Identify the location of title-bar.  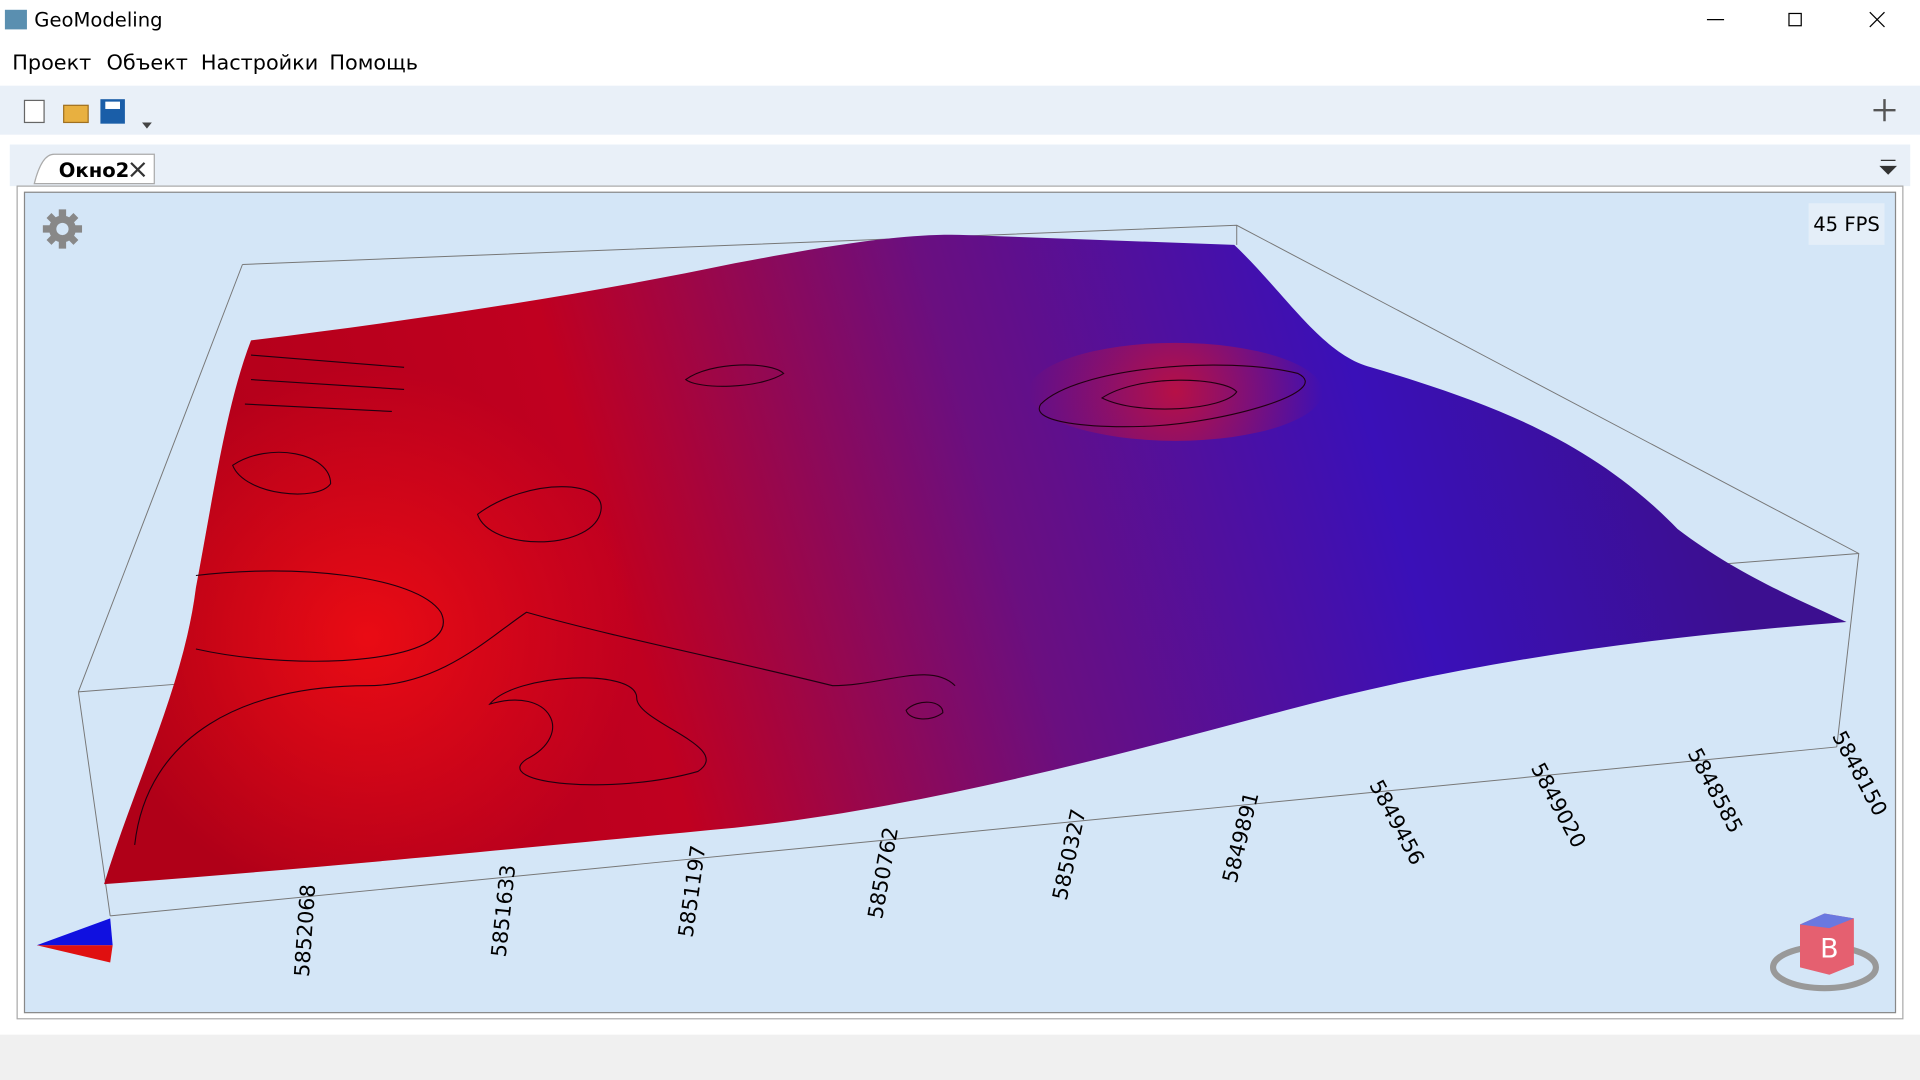
(960, 20).